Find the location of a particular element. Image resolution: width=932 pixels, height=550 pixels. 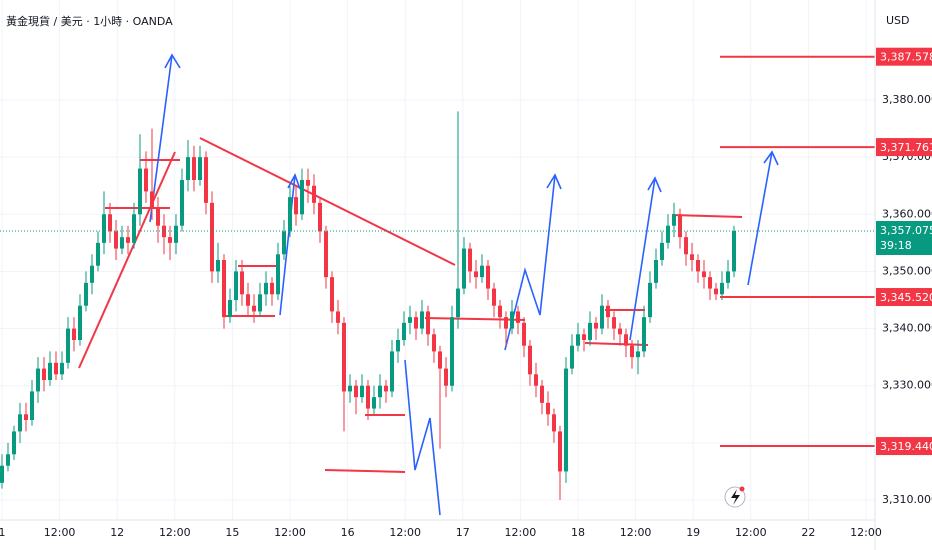

level-label: 3,387.578 is located at coordinates (906, 57).